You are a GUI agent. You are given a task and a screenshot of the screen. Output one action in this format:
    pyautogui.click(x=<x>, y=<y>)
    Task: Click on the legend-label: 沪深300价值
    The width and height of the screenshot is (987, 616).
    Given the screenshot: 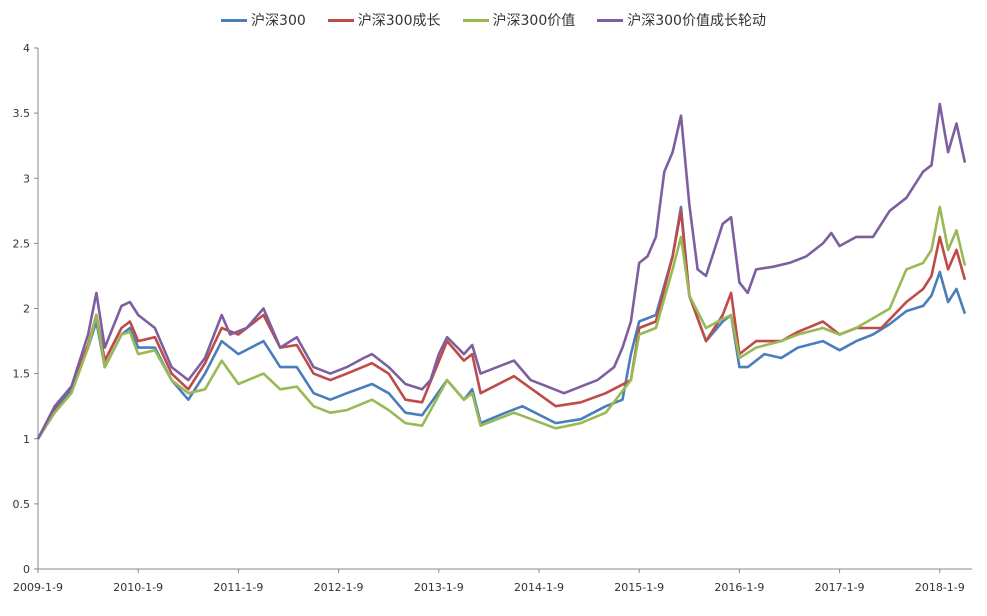 What is the action you would take?
    pyautogui.click(x=534, y=21)
    